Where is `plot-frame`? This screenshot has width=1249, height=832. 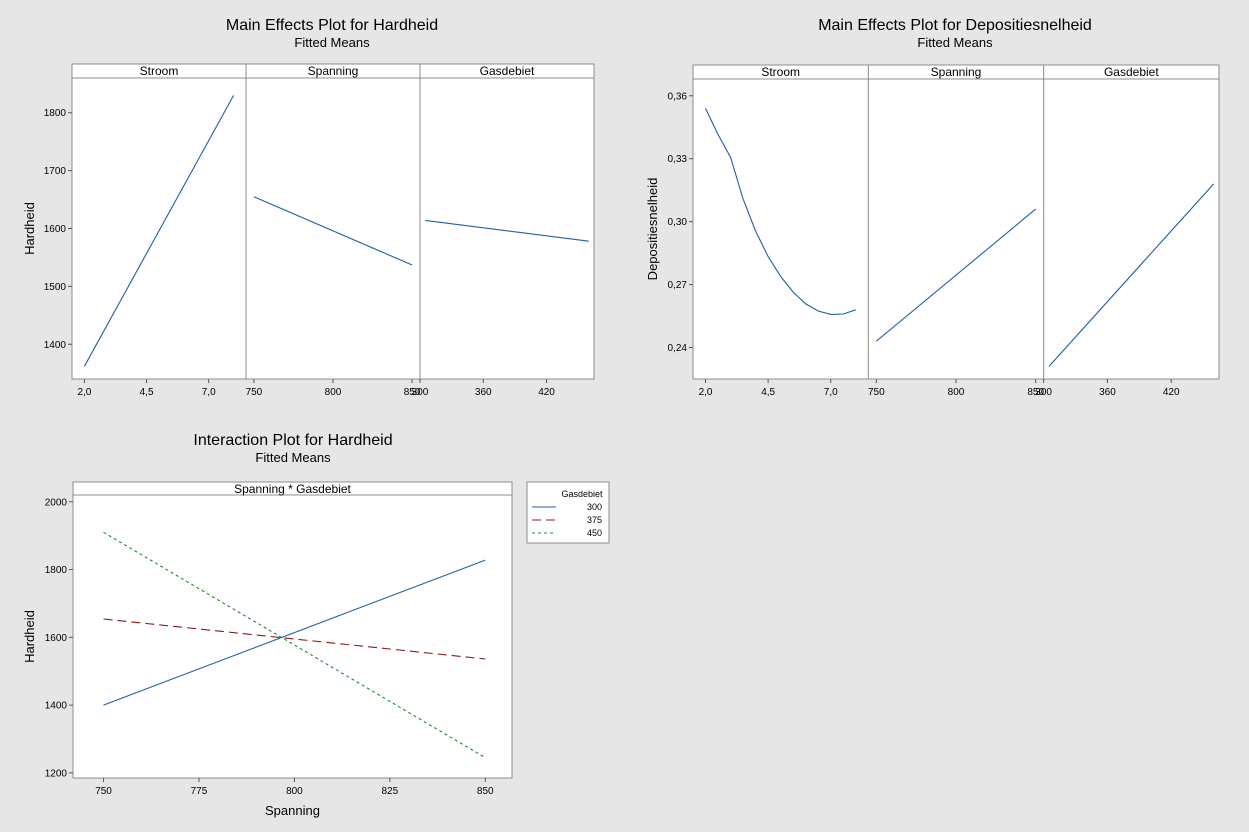 plot-frame is located at coordinates (292, 630).